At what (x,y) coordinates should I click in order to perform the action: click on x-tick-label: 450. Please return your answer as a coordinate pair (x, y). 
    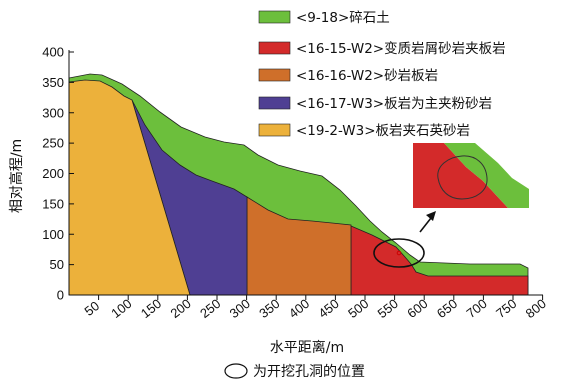
    Looking at the image, I should click on (328, 308).